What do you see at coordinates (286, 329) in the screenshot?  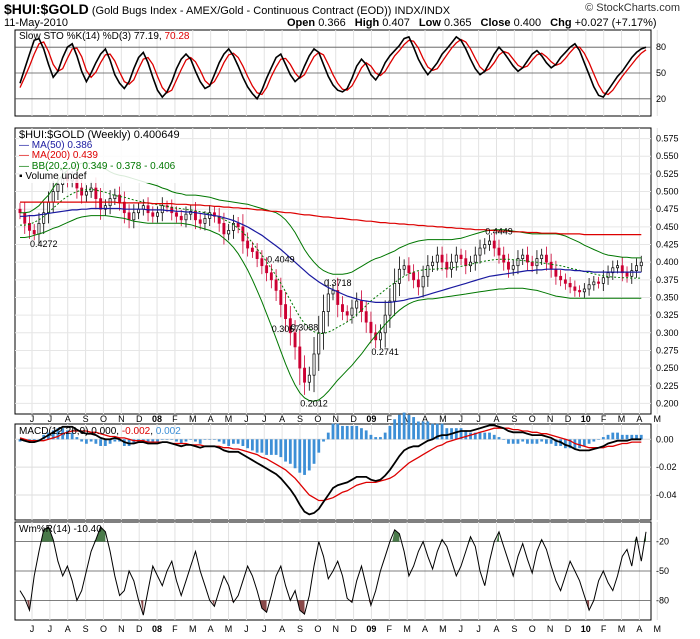 I see `price-annotation: 0.3067` at bounding box center [286, 329].